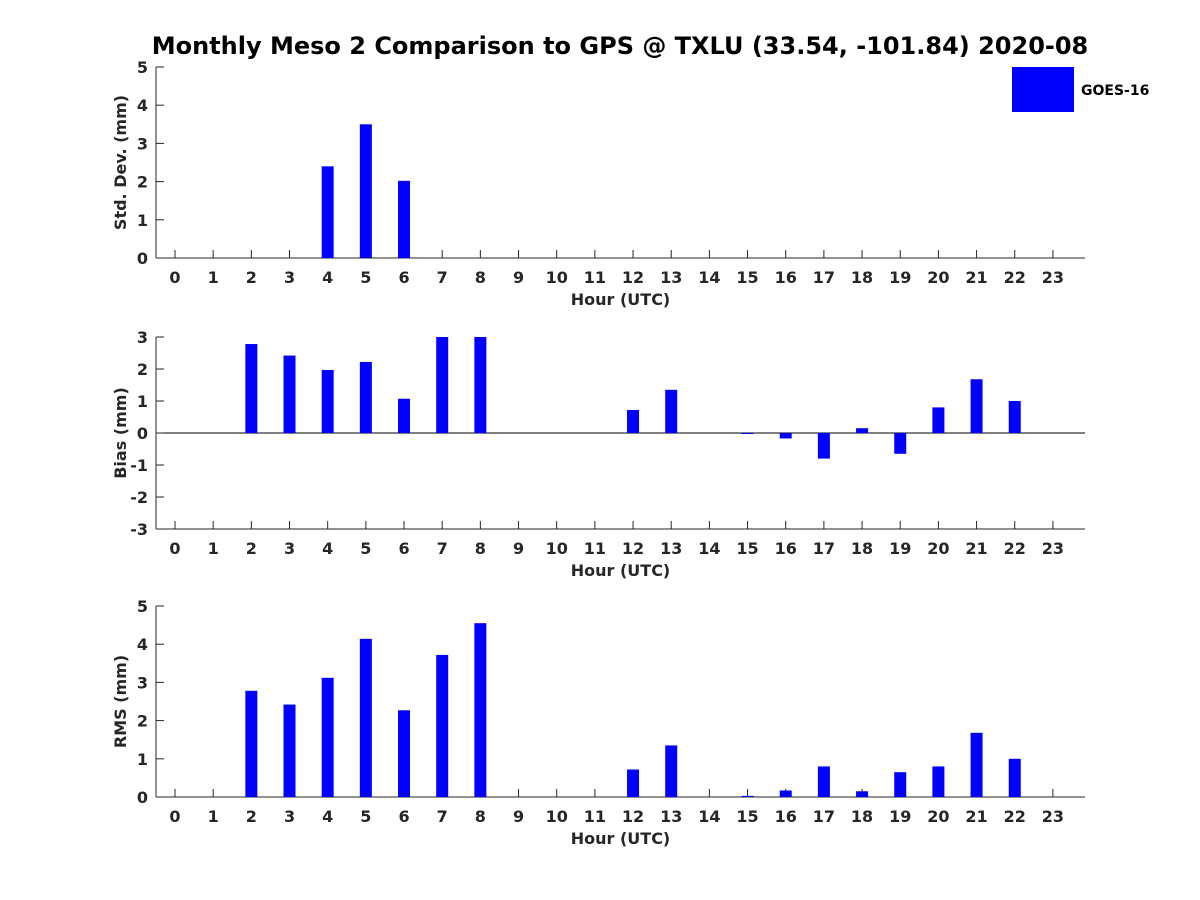 Image resolution: width=1200 pixels, height=900 pixels. What do you see at coordinates (120, 701) in the screenshot?
I see `y-axis-label: RMS (mm)` at bounding box center [120, 701].